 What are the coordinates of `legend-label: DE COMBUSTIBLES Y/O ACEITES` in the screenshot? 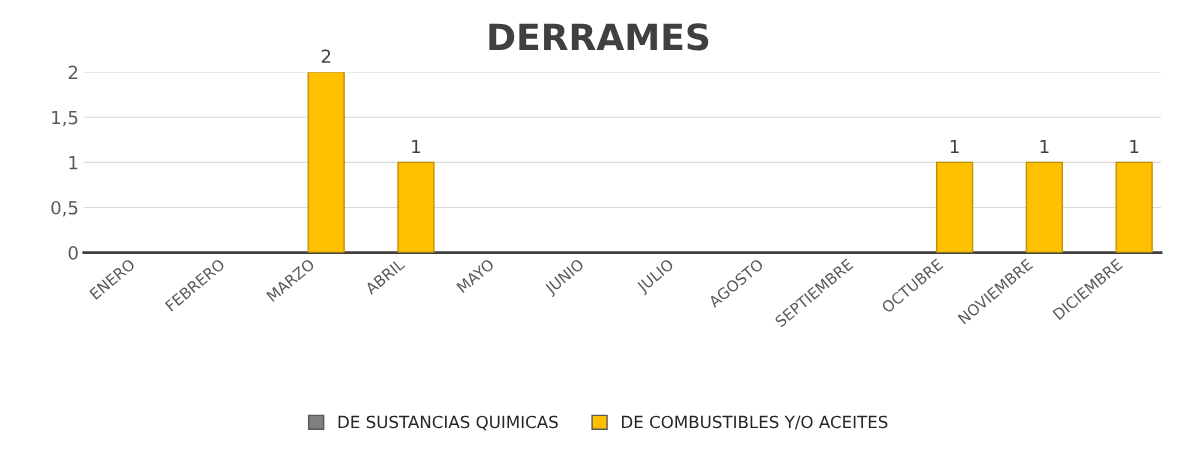 It's located at (755, 422).